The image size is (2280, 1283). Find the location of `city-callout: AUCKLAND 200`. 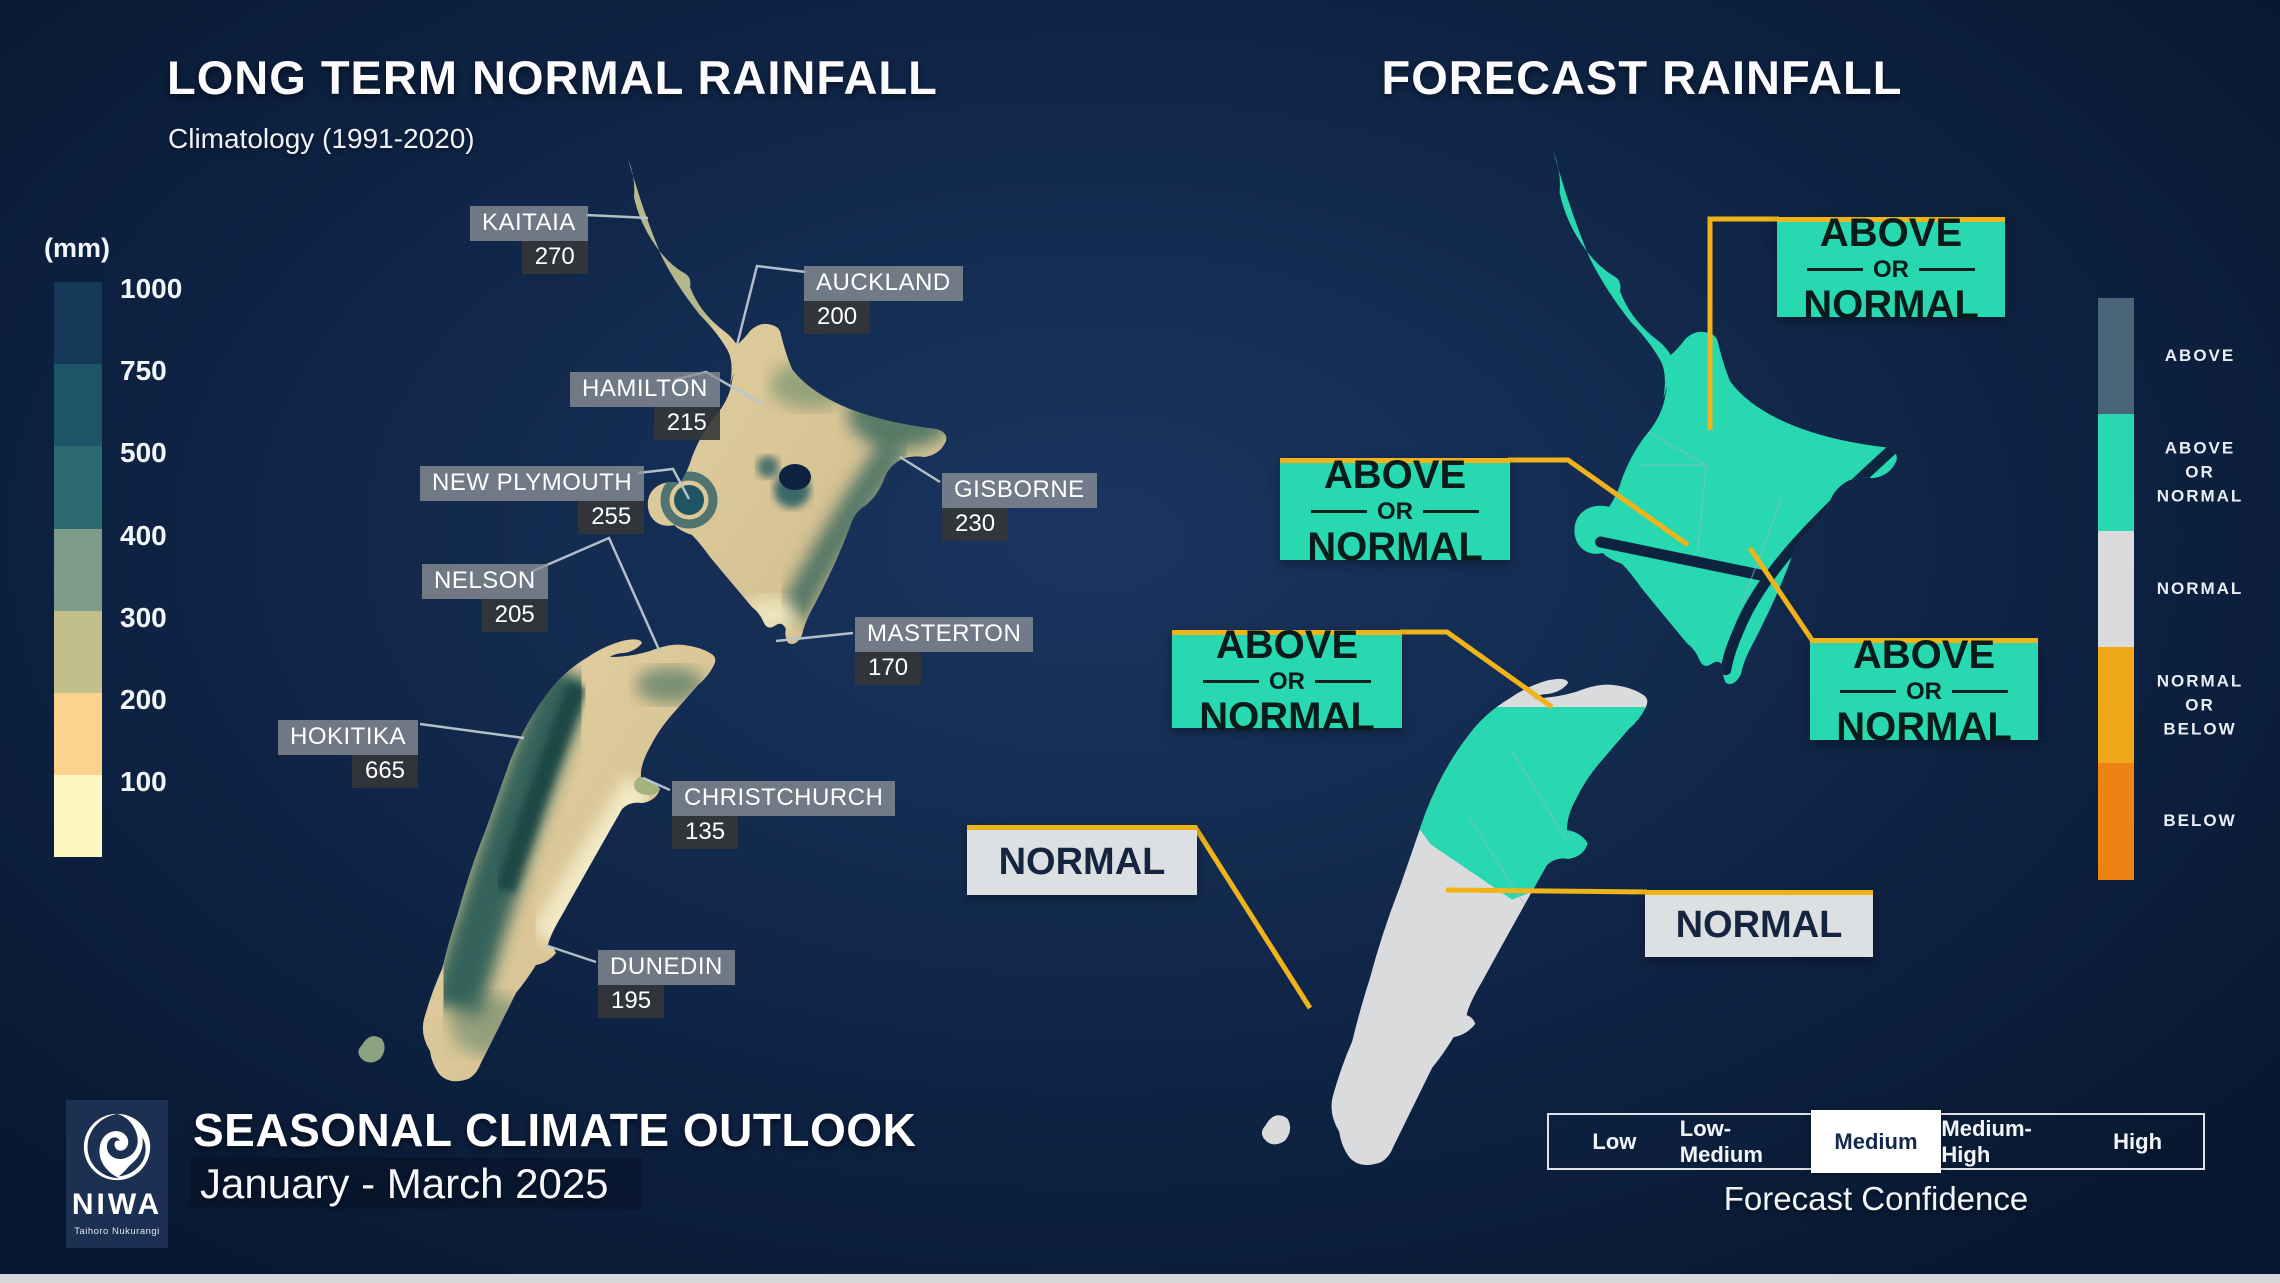

city-callout: AUCKLAND 200 is located at coordinates (883, 300).